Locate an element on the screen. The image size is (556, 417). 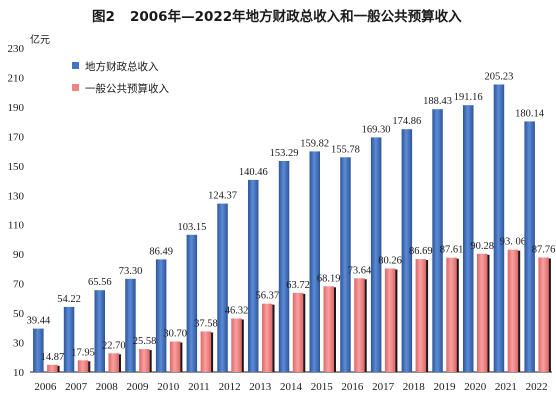
x-tick-label: 2020 is located at coordinates (475, 387).